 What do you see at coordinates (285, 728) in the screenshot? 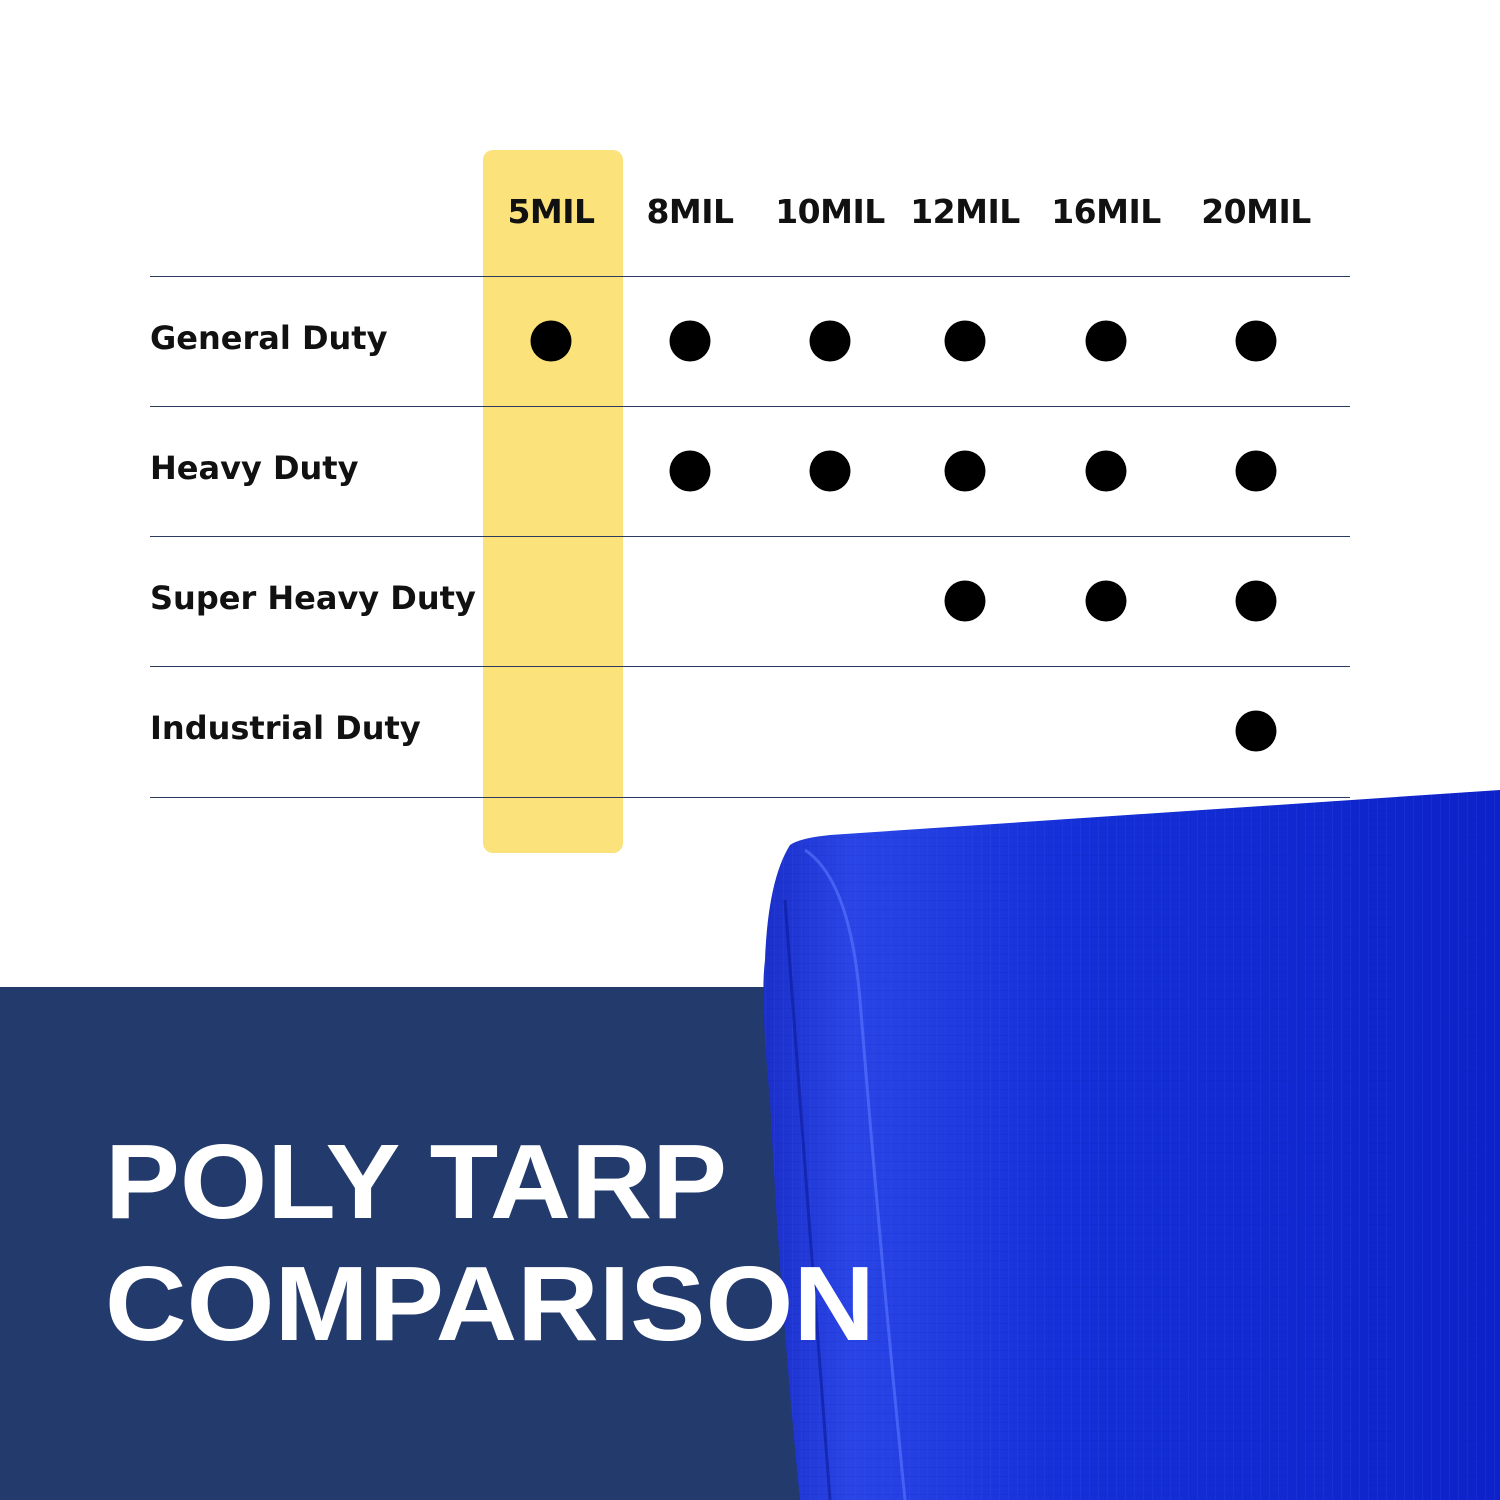
I see `row-label: Industrial Duty` at bounding box center [285, 728].